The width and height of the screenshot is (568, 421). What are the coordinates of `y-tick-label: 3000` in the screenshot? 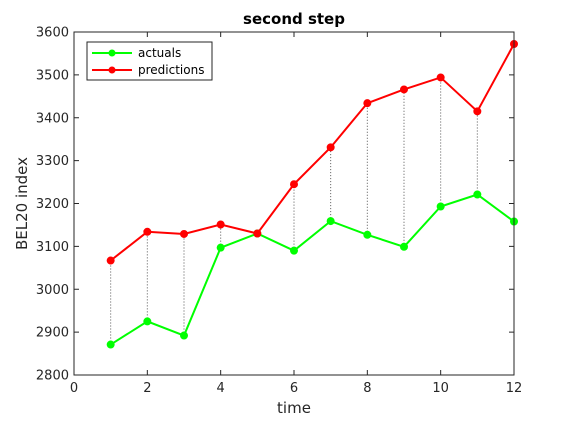 It's located at (52, 290).